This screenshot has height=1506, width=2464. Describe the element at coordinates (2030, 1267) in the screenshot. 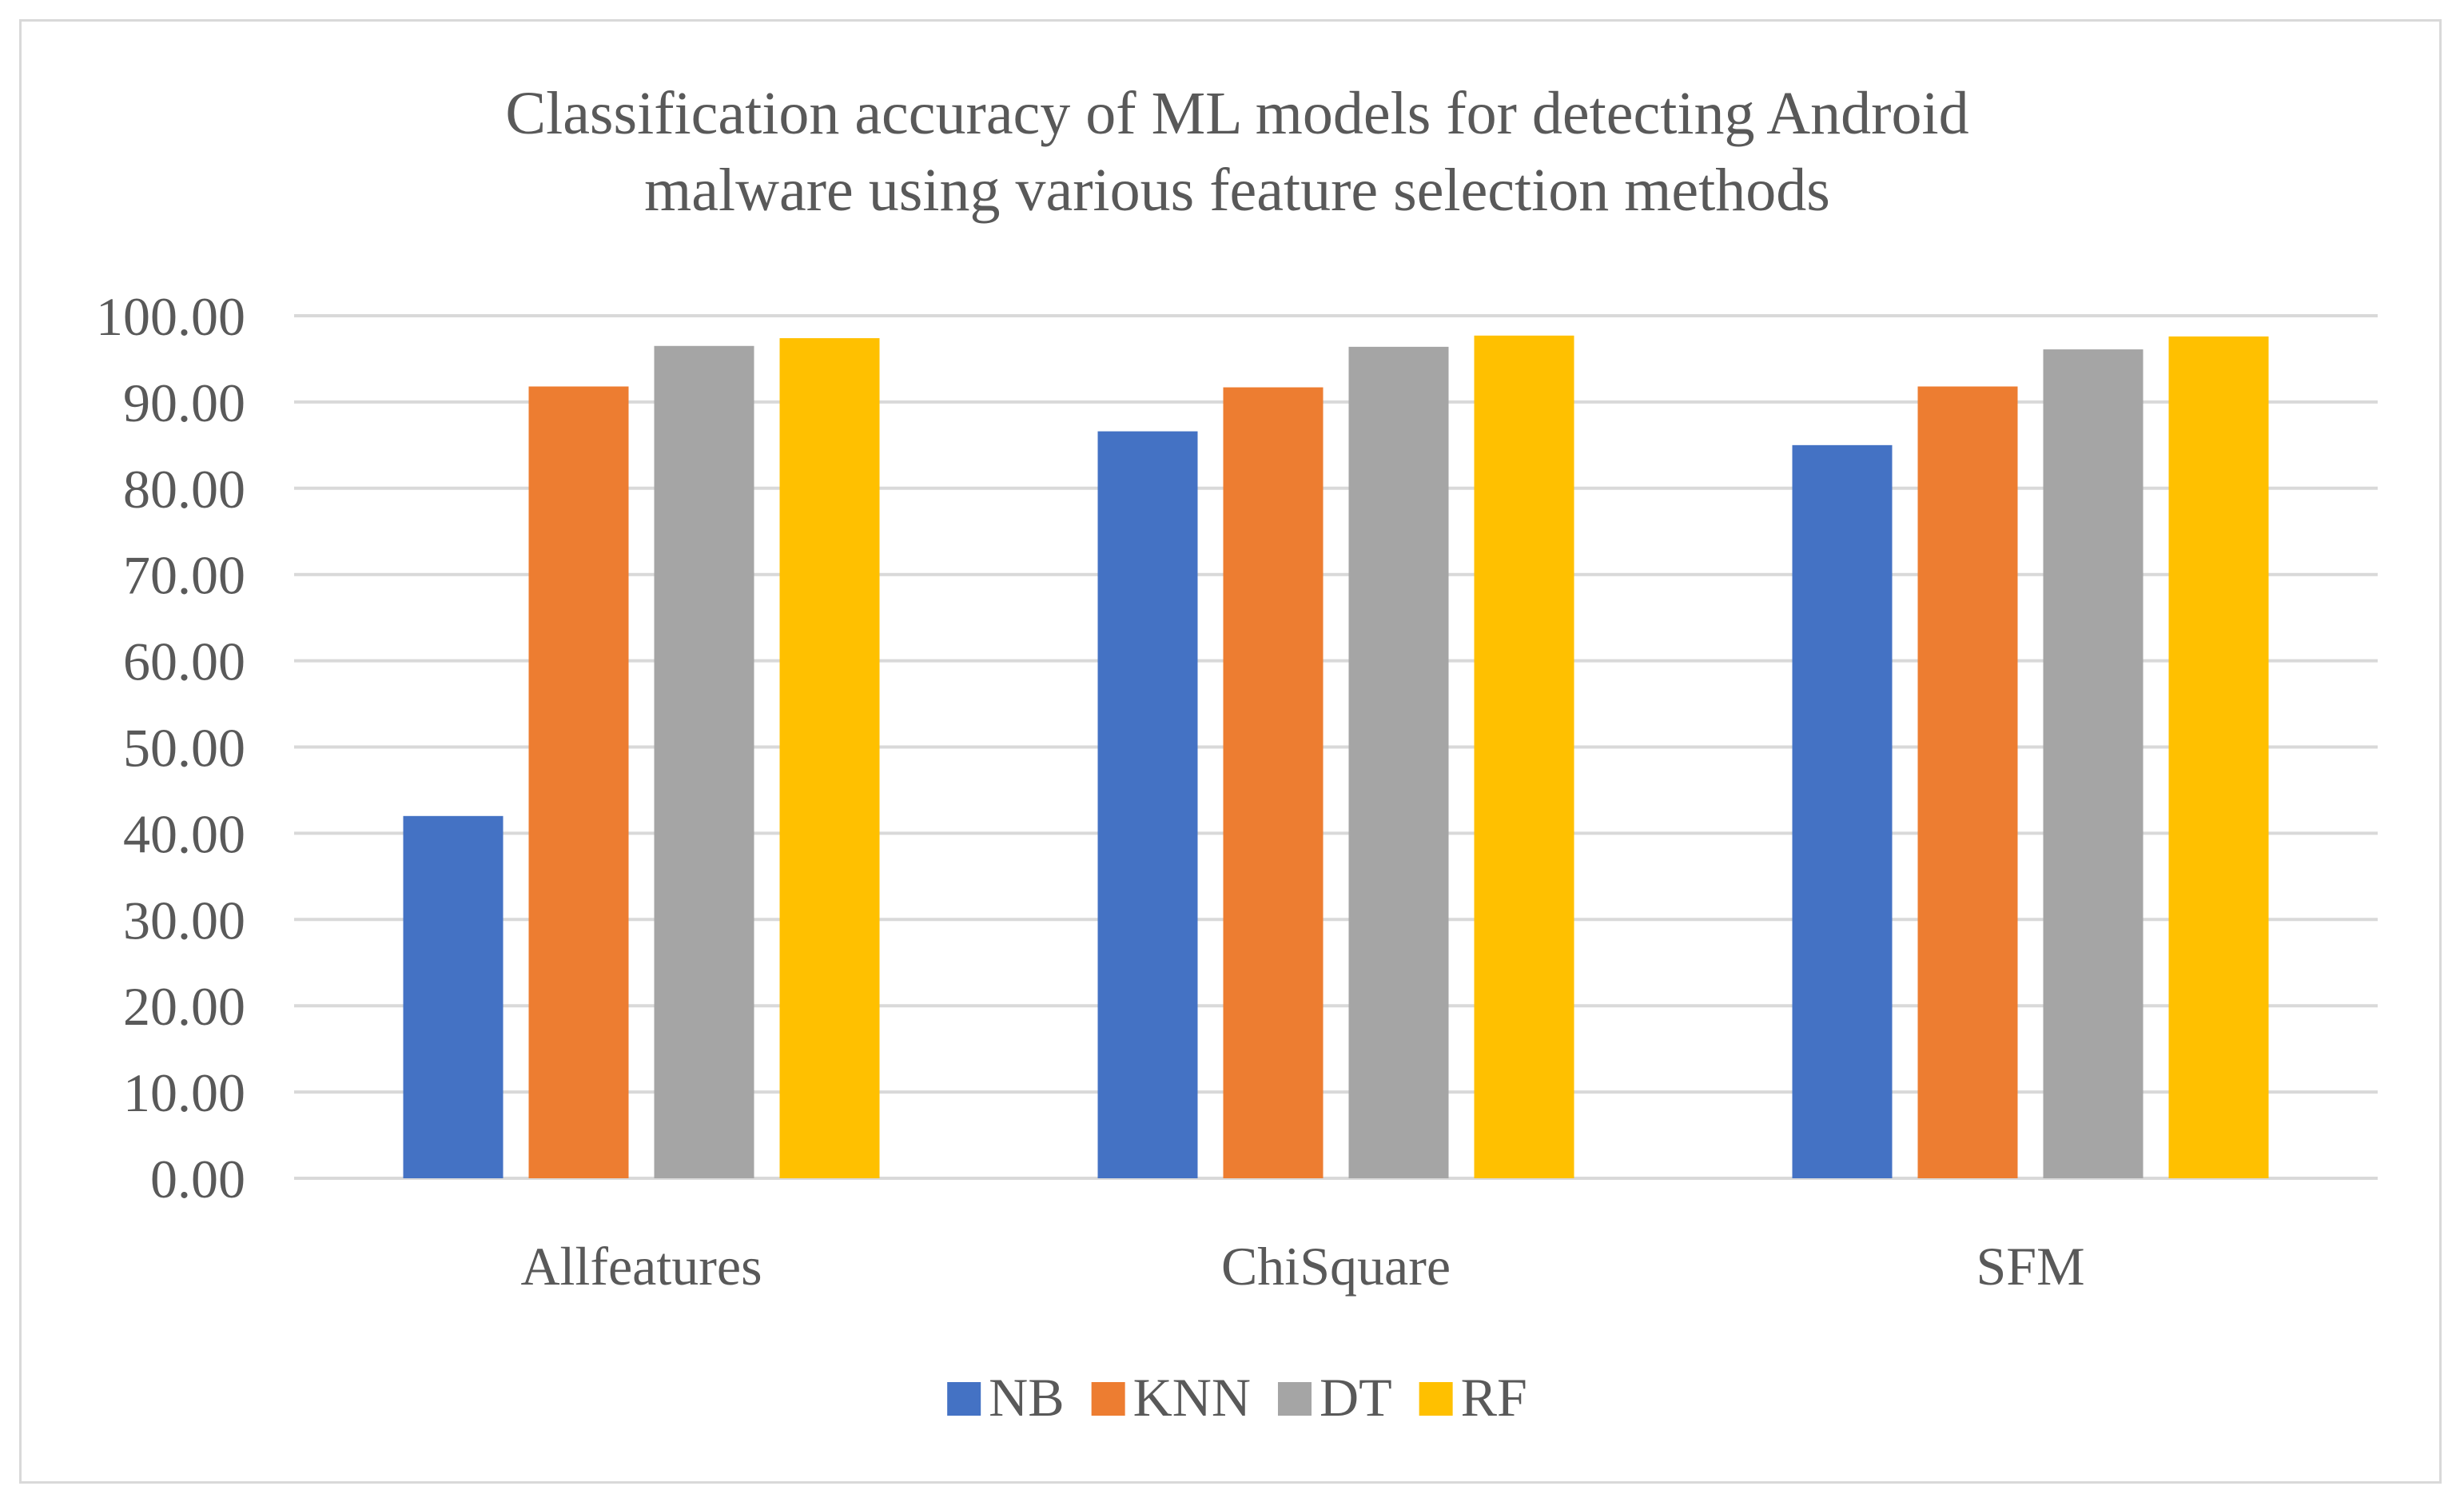

I see `x-category-label: SFM` at that location.